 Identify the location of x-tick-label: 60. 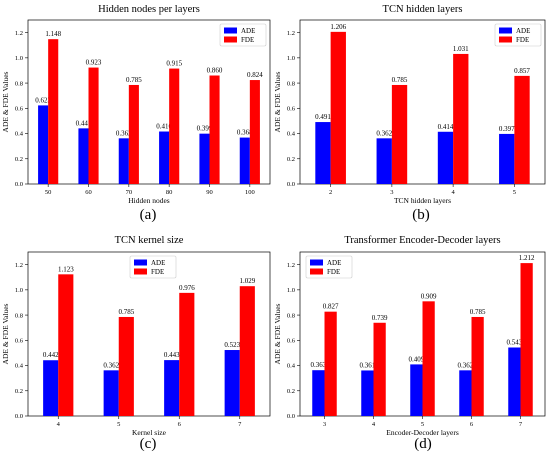
(88, 192).